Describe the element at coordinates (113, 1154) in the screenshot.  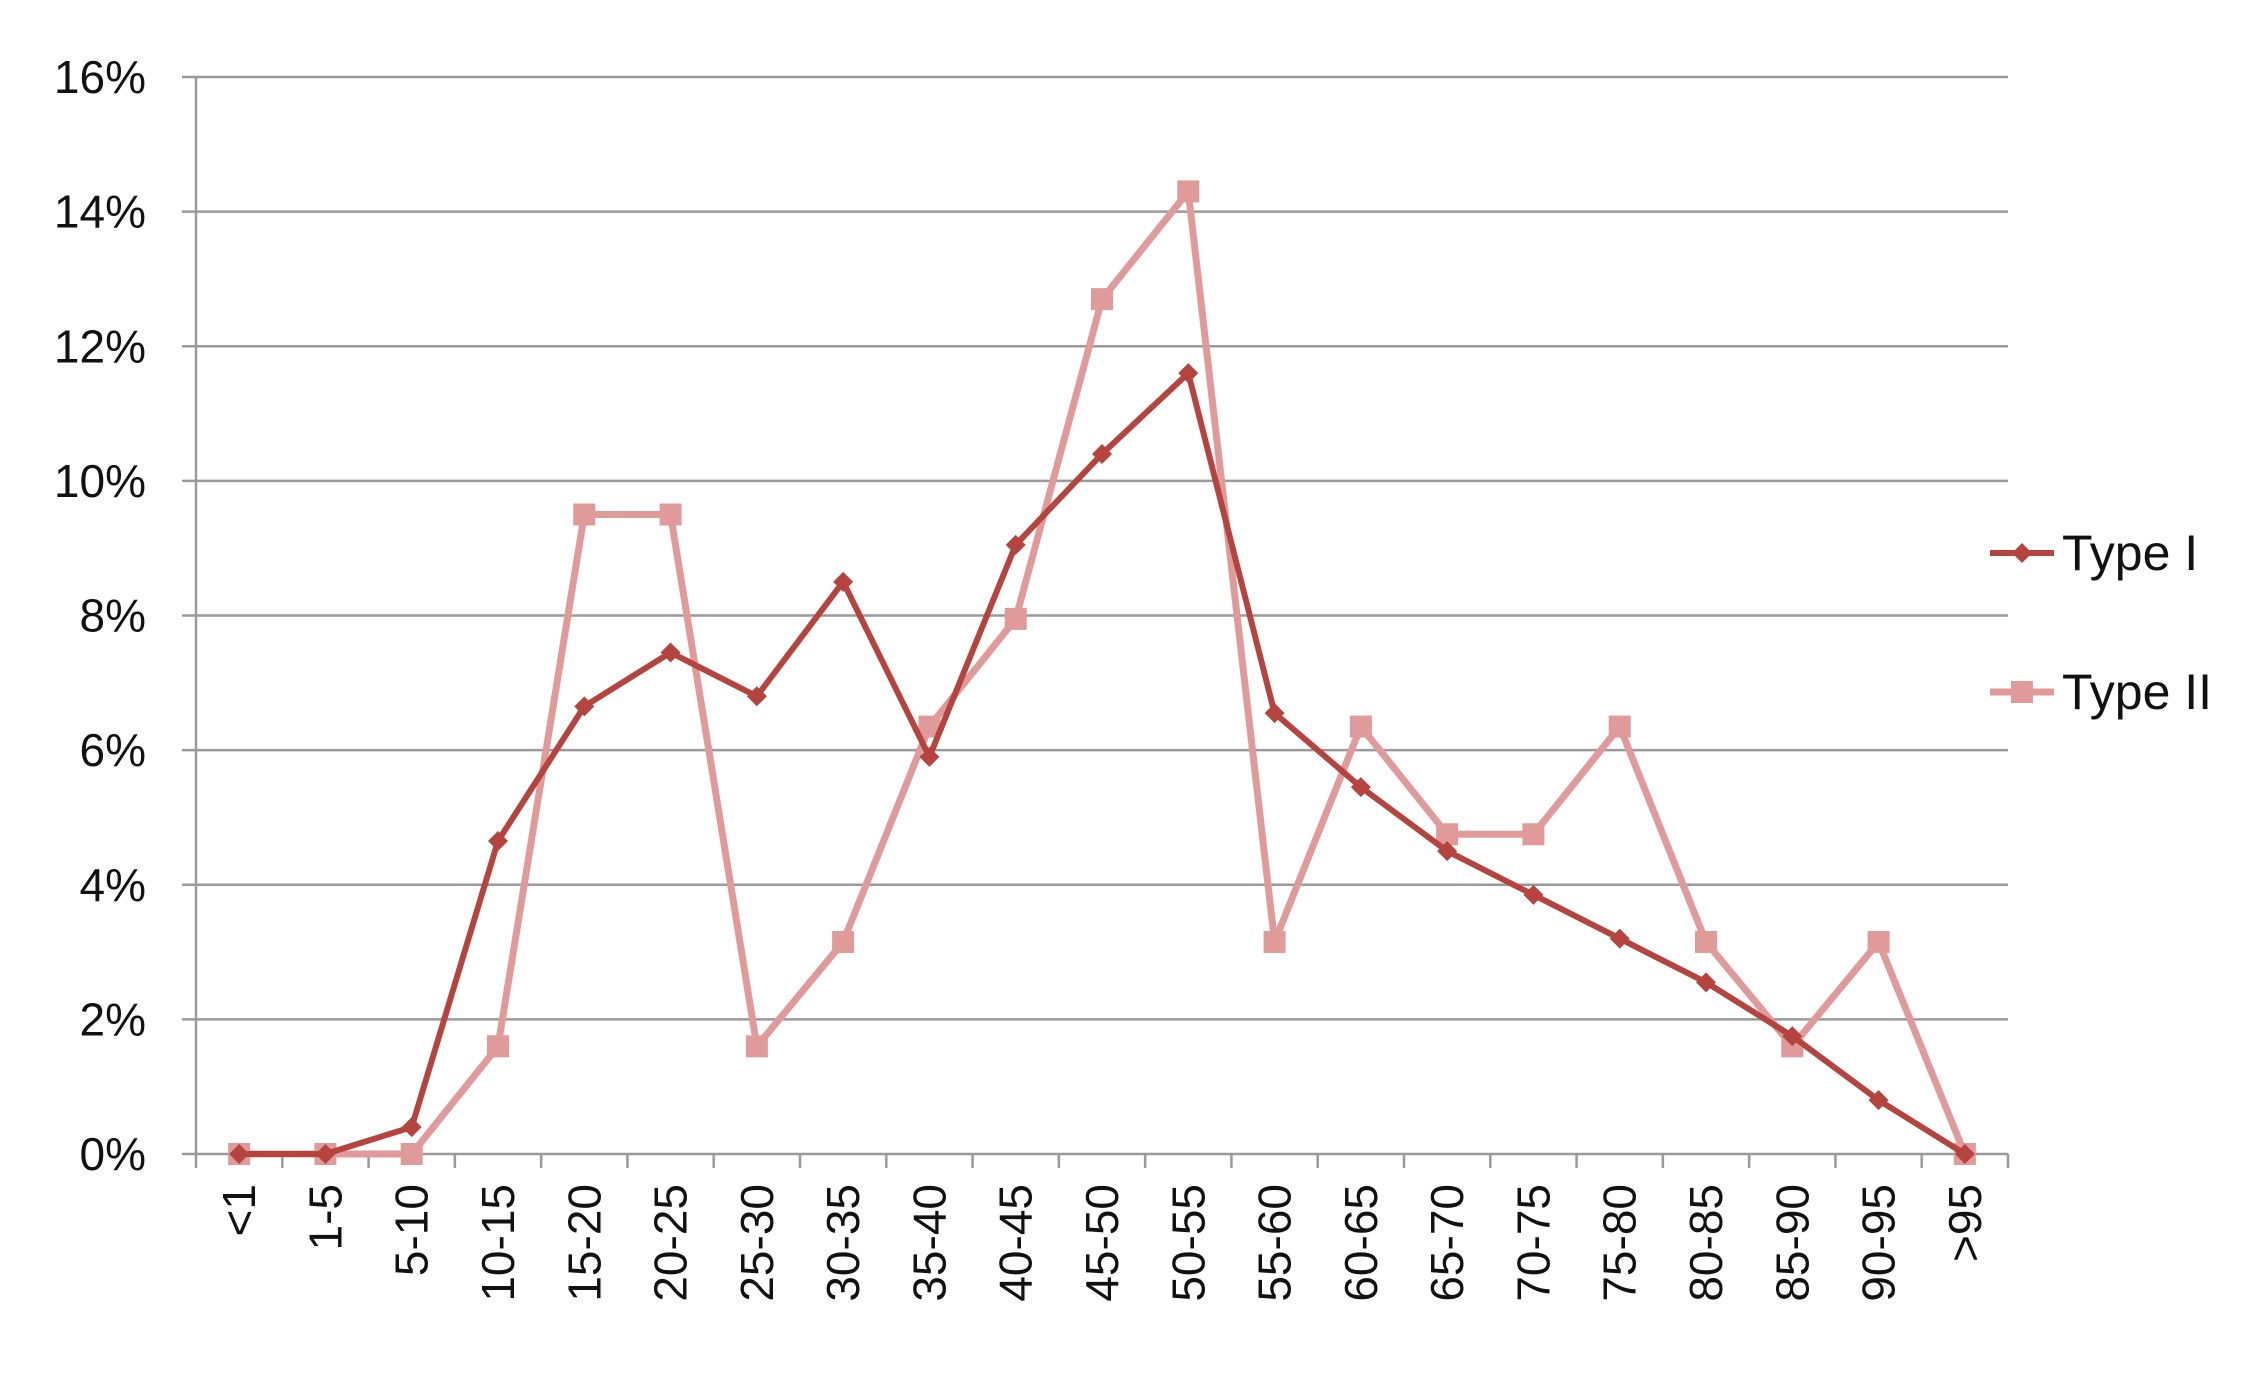
I see `y-tick-label: 0%` at that location.